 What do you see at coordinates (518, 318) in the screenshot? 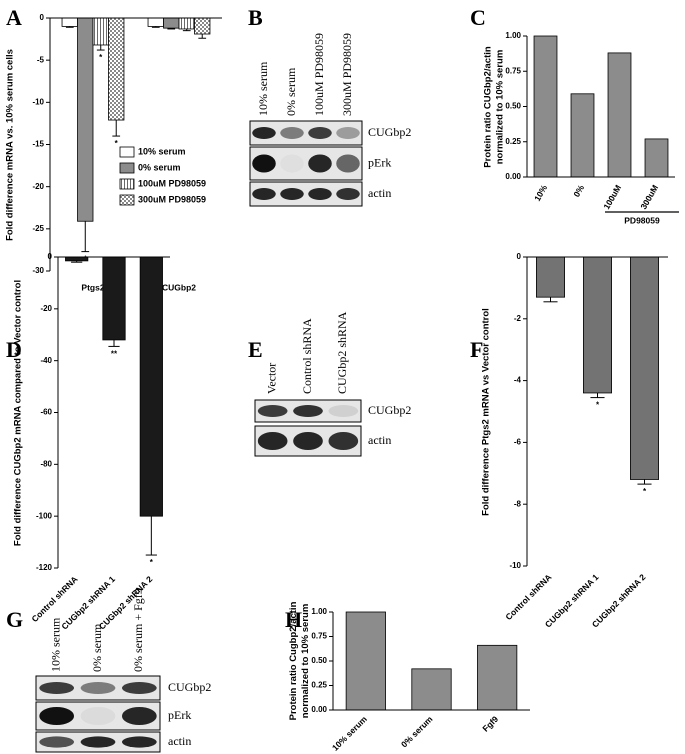
I see `y-tick-label: -2` at bounding box center [518, 318].